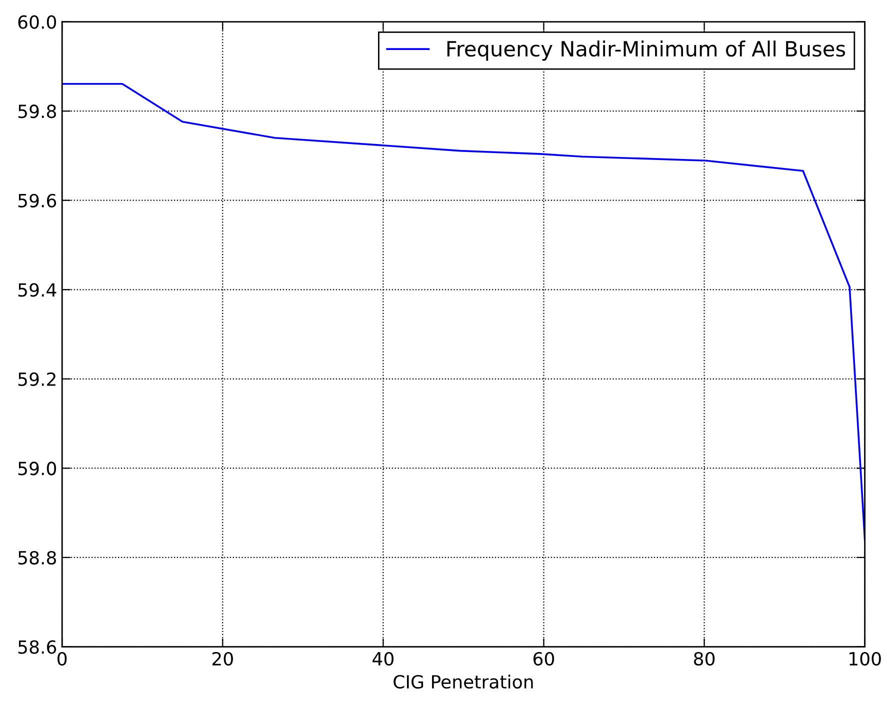 The width and height of the screenshot is (887, 703). I want to click on y-tick-label: 59.0, so click(37, 469).